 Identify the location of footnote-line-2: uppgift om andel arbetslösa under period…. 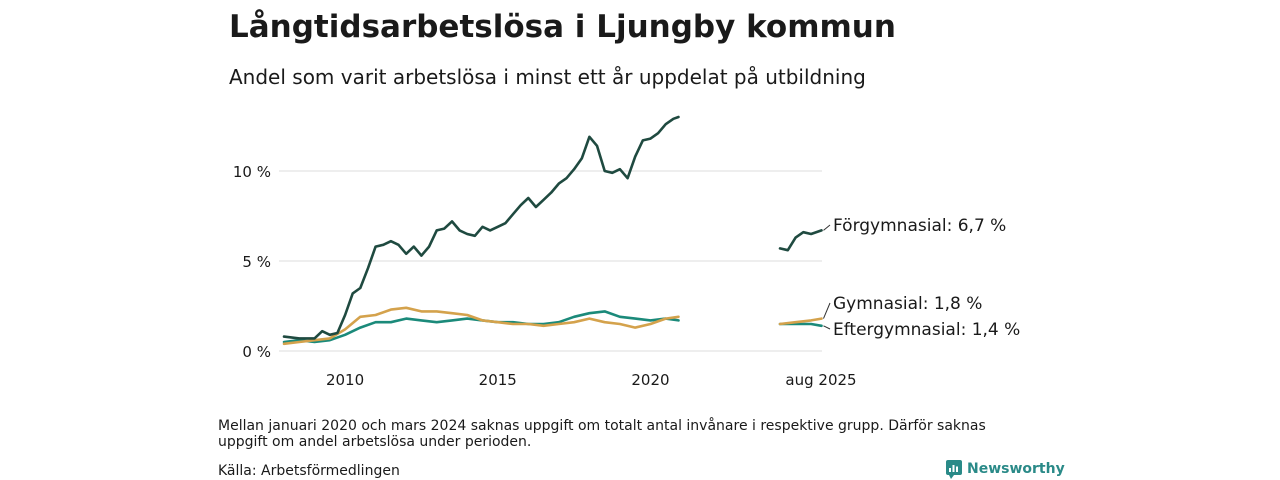
(374, 442).